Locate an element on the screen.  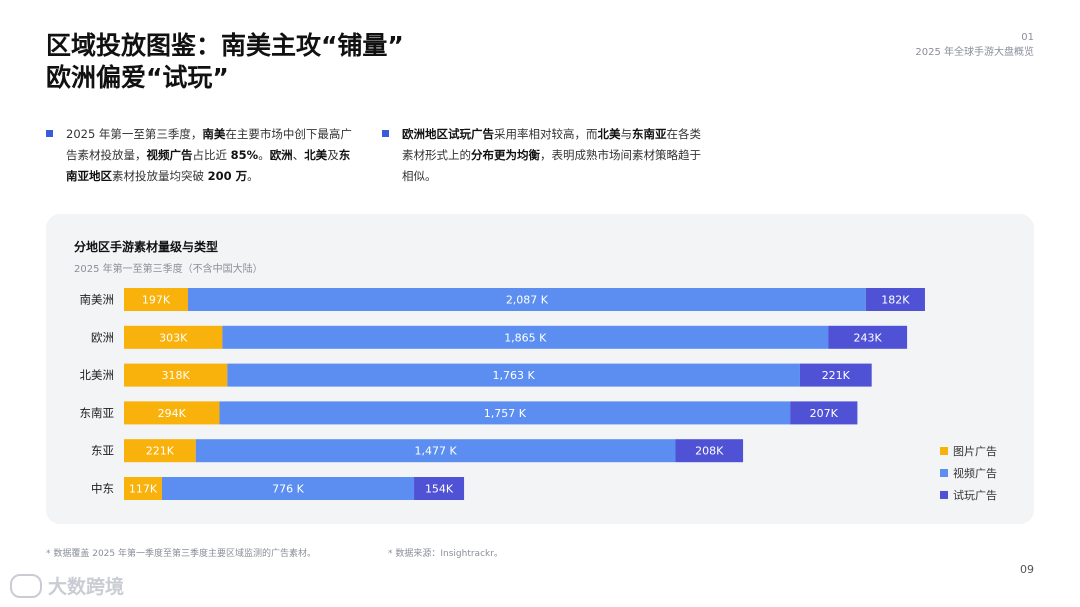
legend-item-video-ad: 视频广告 is located at coordinates (968, 473).